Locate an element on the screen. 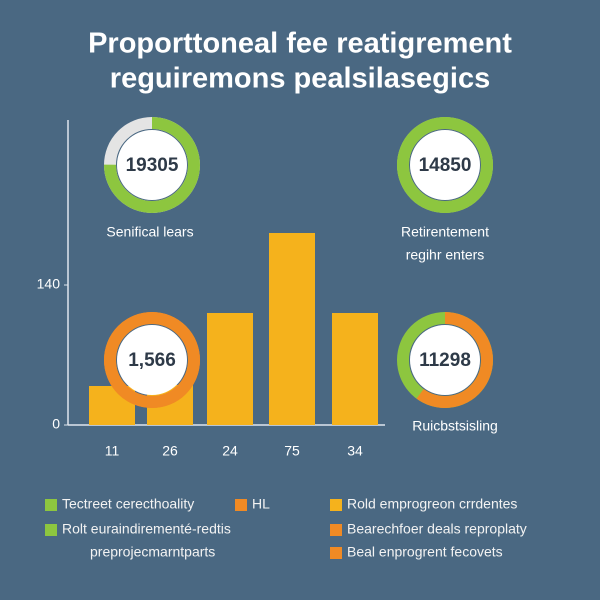 This screenshot has width=600, height=600. donut-label: Retirentement is located at coordinates (445, 232).